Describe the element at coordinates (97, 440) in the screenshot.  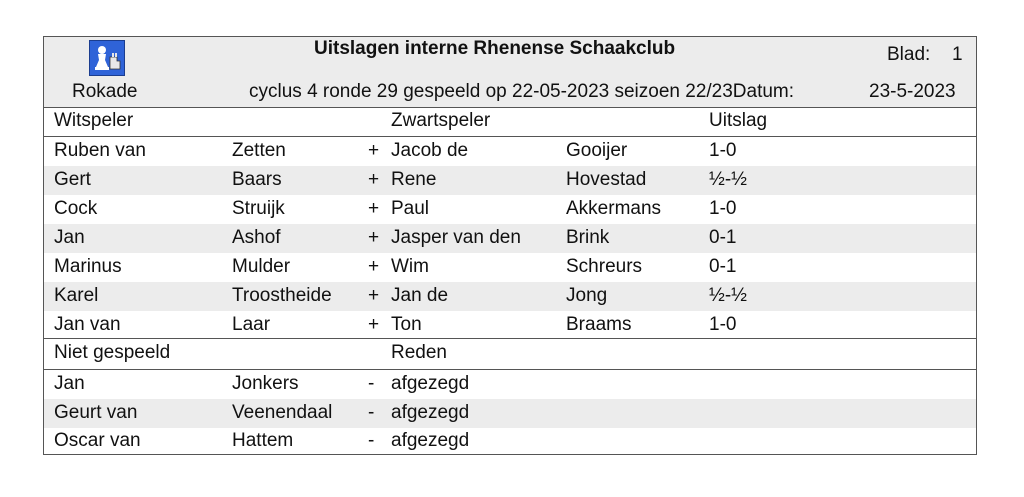
I see `player-first-name: Oscar van` at that location.